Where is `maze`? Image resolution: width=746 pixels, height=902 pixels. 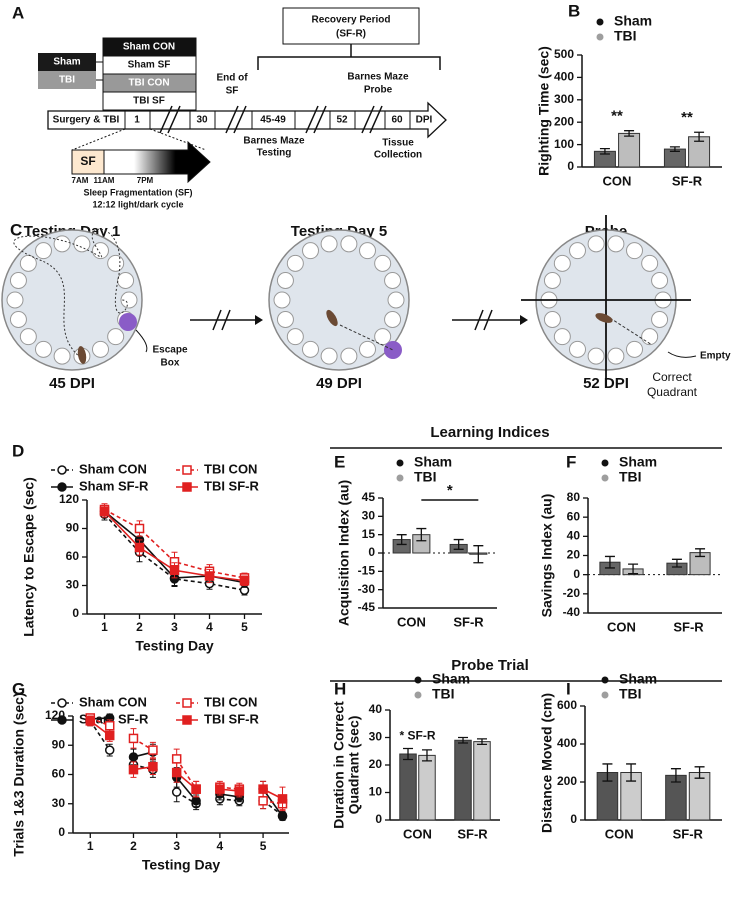
maze is located at coordinates (72, 300).